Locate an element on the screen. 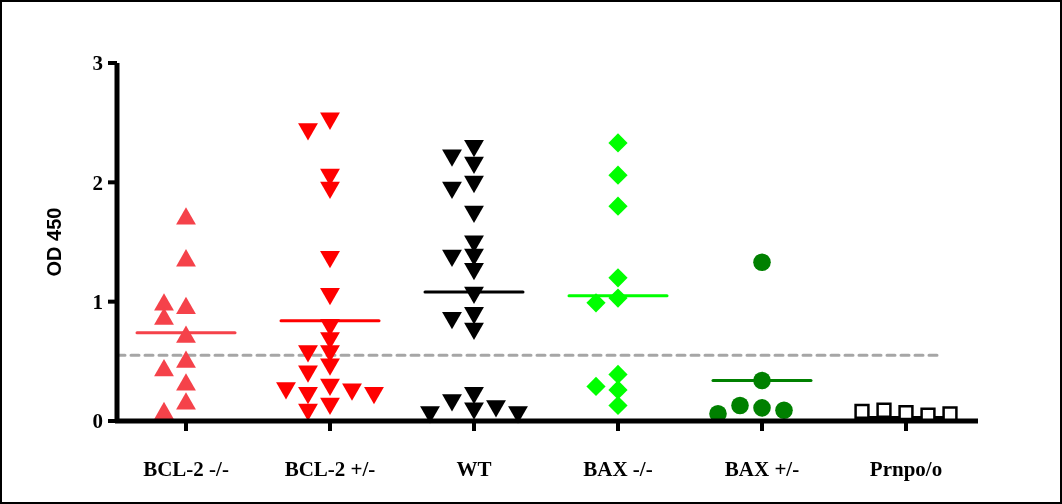 This screenshot has height=504, width=1062. y-tick-label: 0 is located at coordinates (97, 421).